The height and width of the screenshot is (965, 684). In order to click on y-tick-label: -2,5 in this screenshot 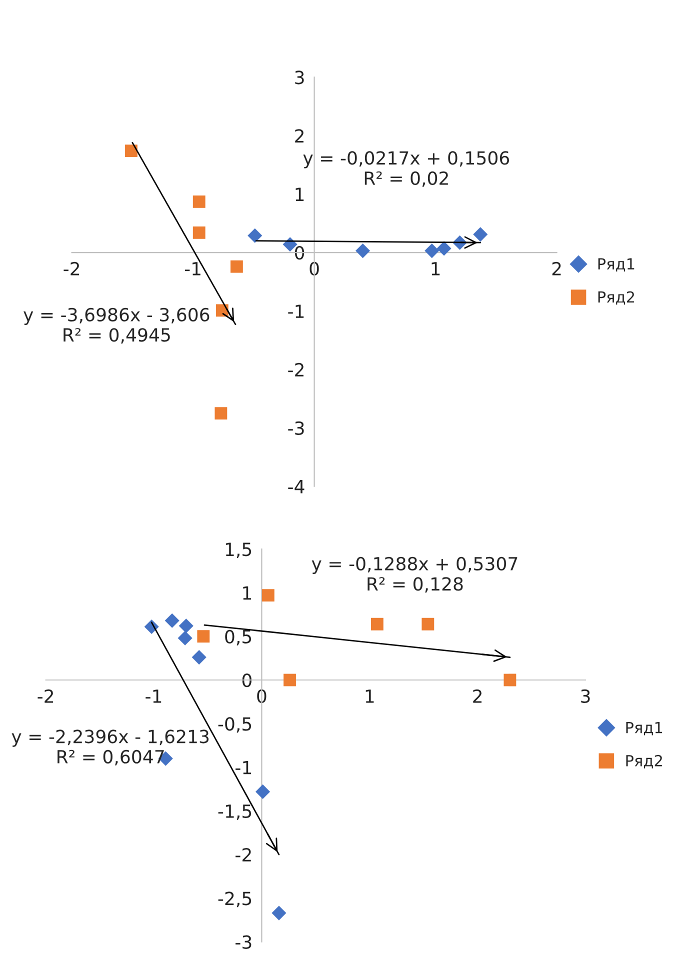, I will do `click(235, 900)`.